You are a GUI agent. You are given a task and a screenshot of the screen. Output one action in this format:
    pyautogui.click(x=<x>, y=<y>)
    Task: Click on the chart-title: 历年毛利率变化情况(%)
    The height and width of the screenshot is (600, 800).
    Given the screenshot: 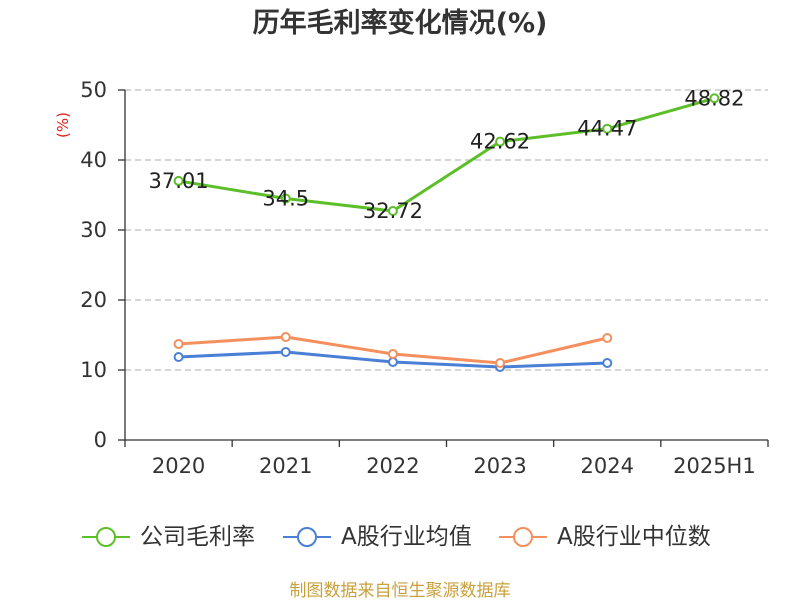 What is the action you would take?
    pyautogui.click(x=400, y=23)
    